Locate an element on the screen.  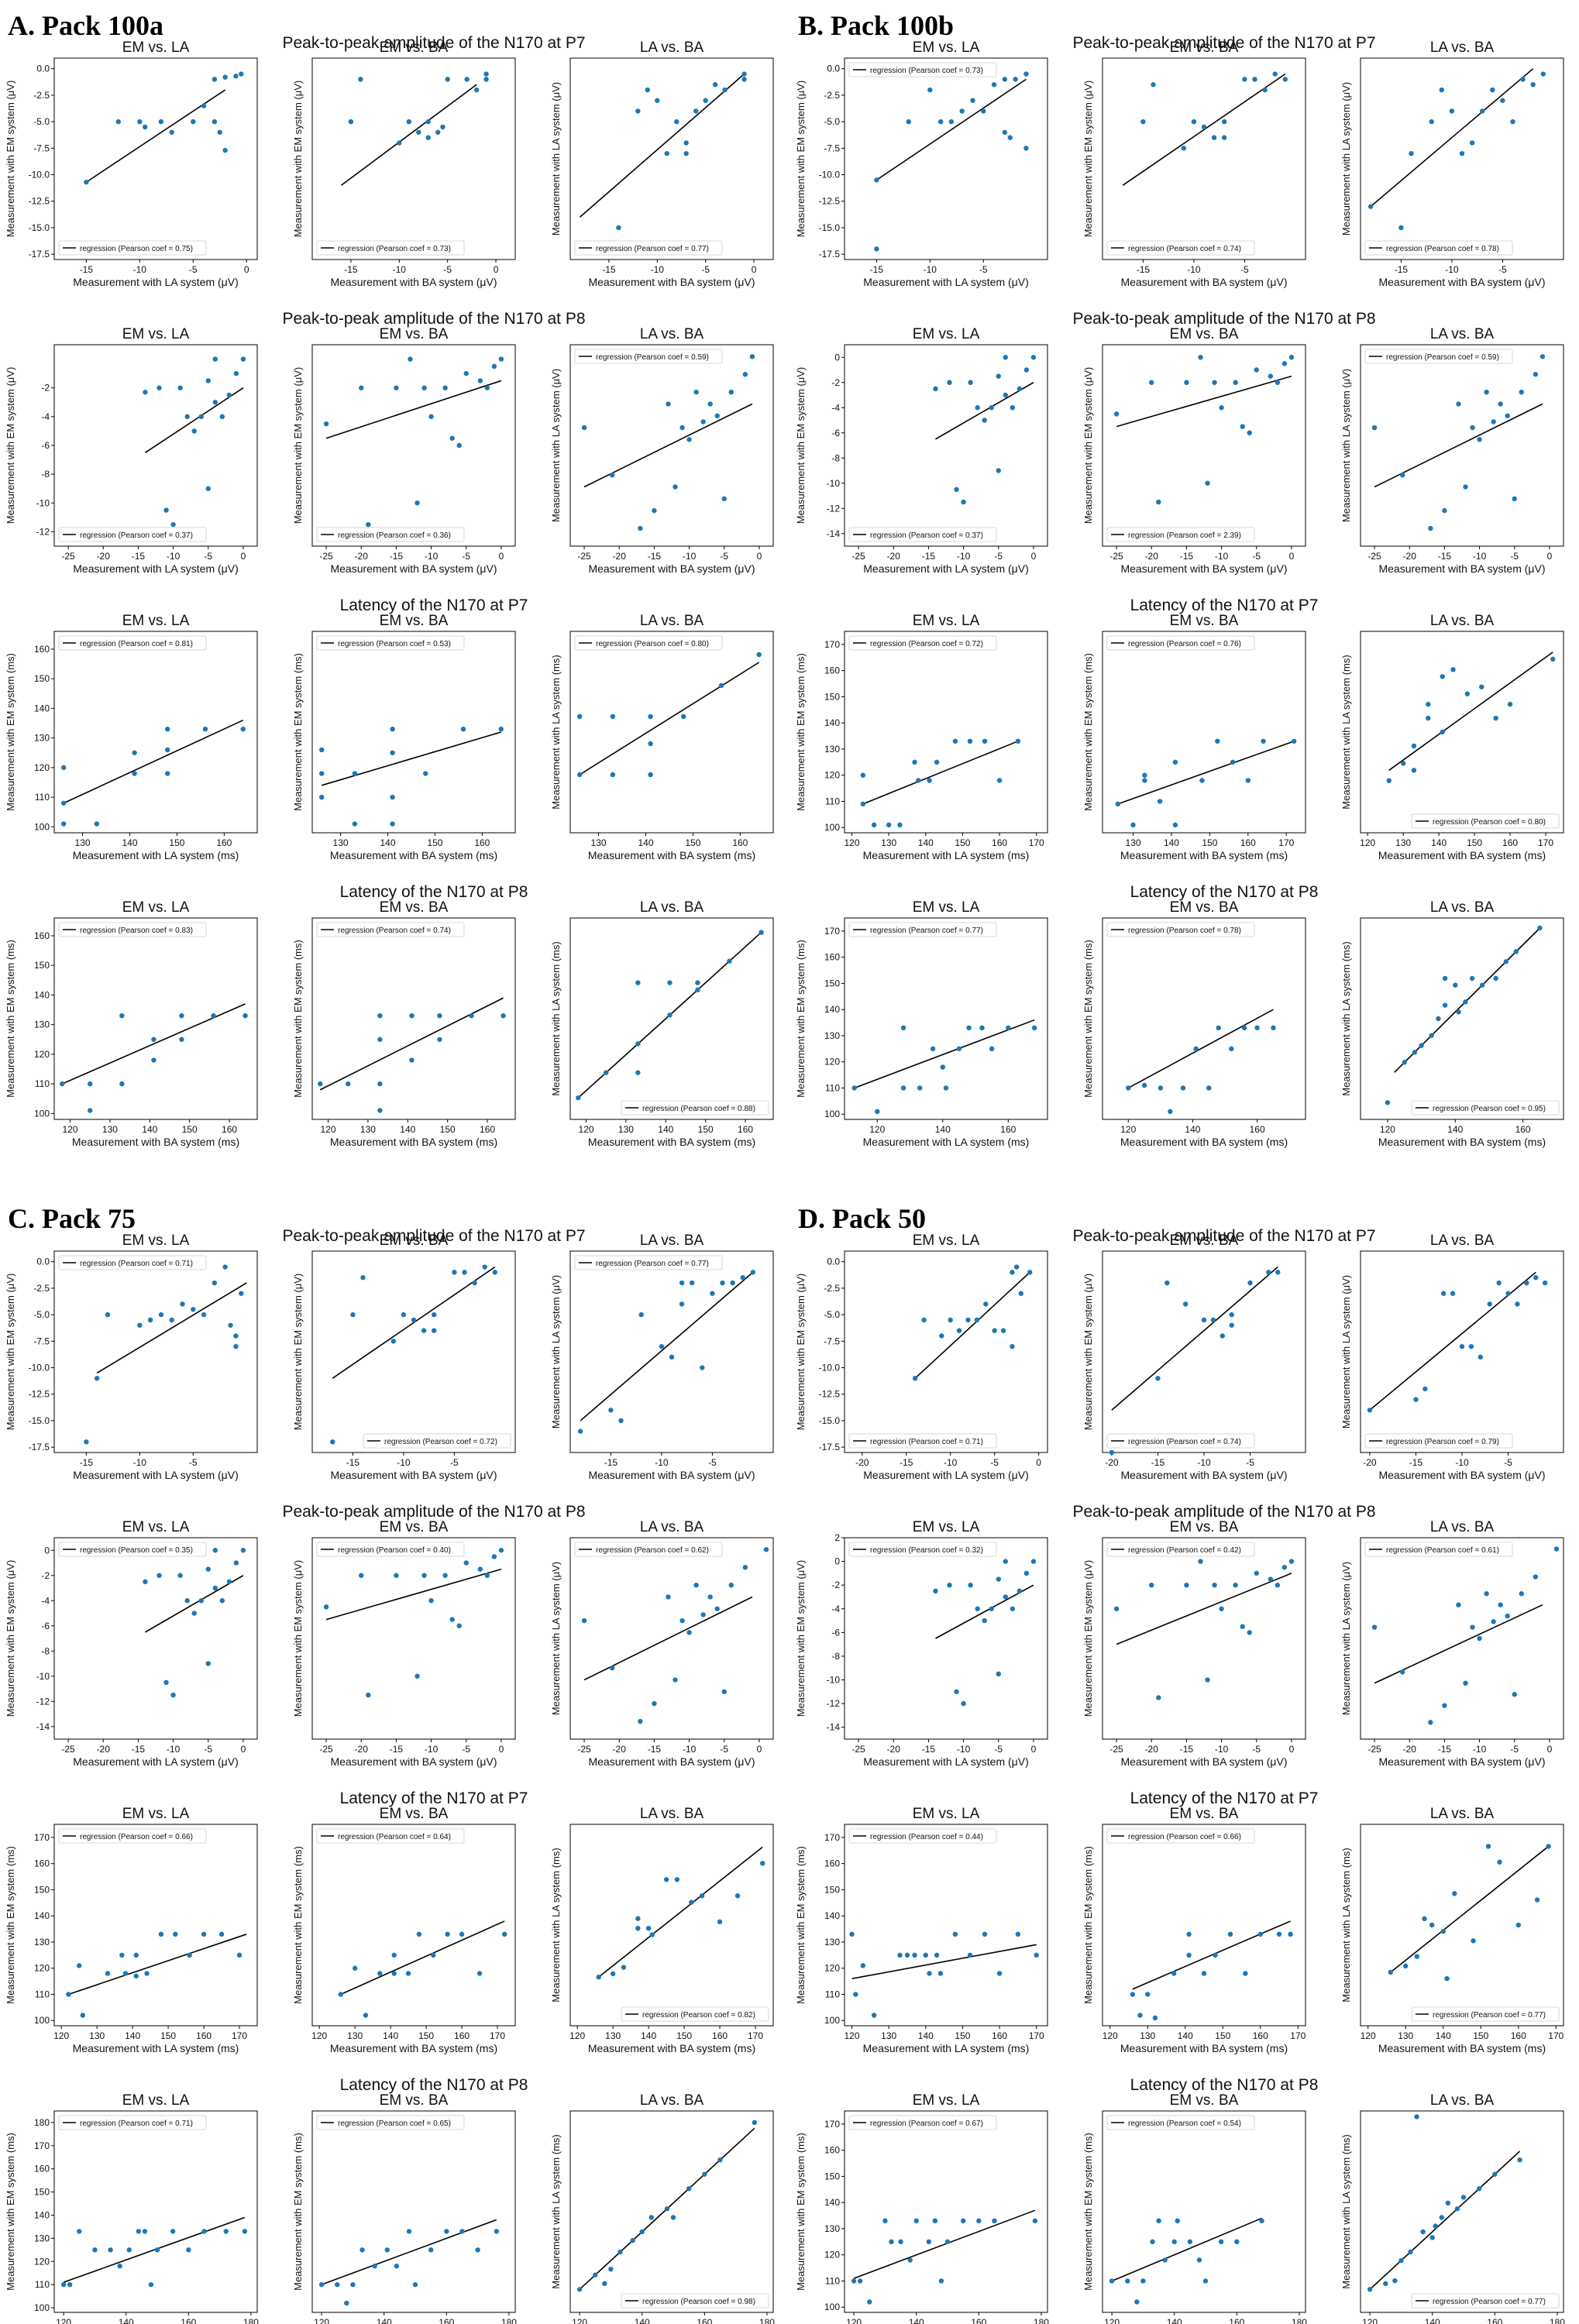
x-tick-label: -10 is located at coordinates (404, 1462).